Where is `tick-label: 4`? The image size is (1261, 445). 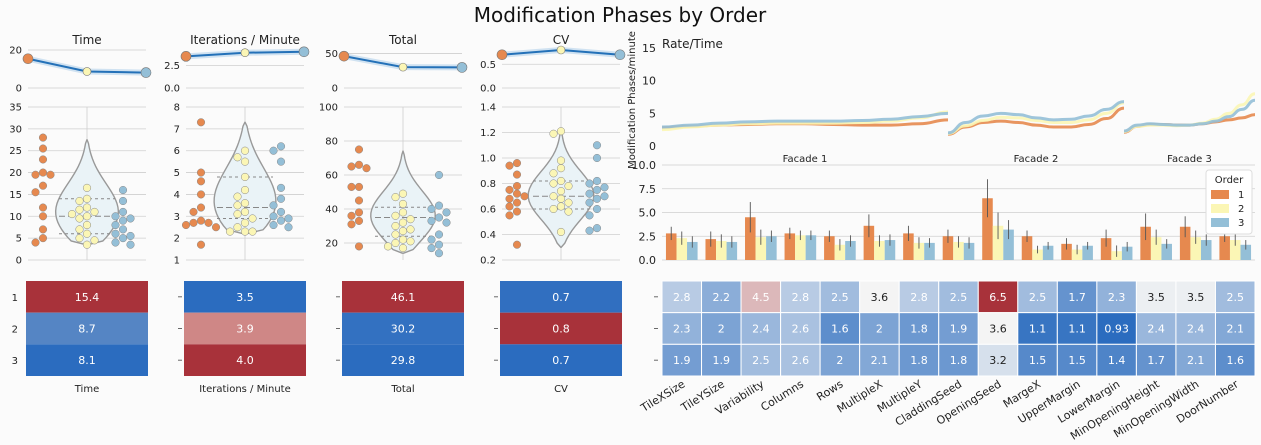
tick-label: 4 is located at coordinates (177, 195).